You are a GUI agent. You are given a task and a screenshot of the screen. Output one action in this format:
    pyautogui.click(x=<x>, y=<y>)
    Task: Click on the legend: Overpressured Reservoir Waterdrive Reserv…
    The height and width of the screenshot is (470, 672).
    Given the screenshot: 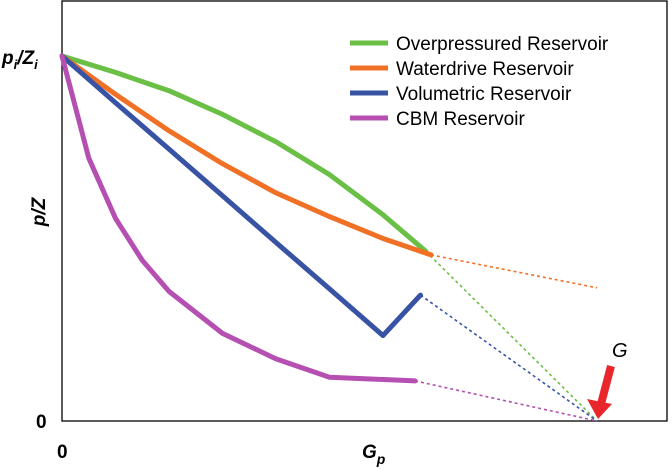 What is the action you would take?
    pyautogui.click(x=479, y=82)
    